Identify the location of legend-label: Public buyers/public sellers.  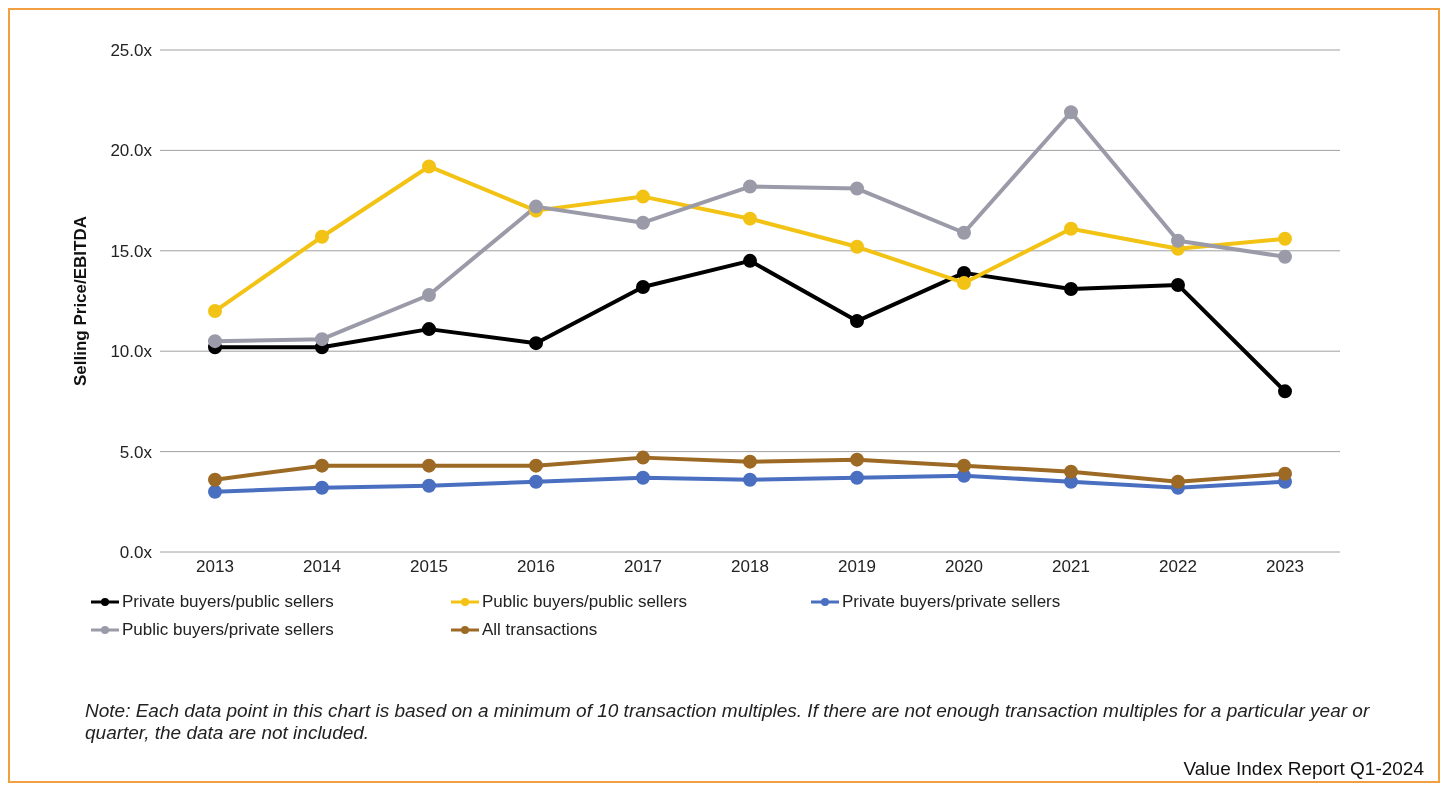
(585, 602).